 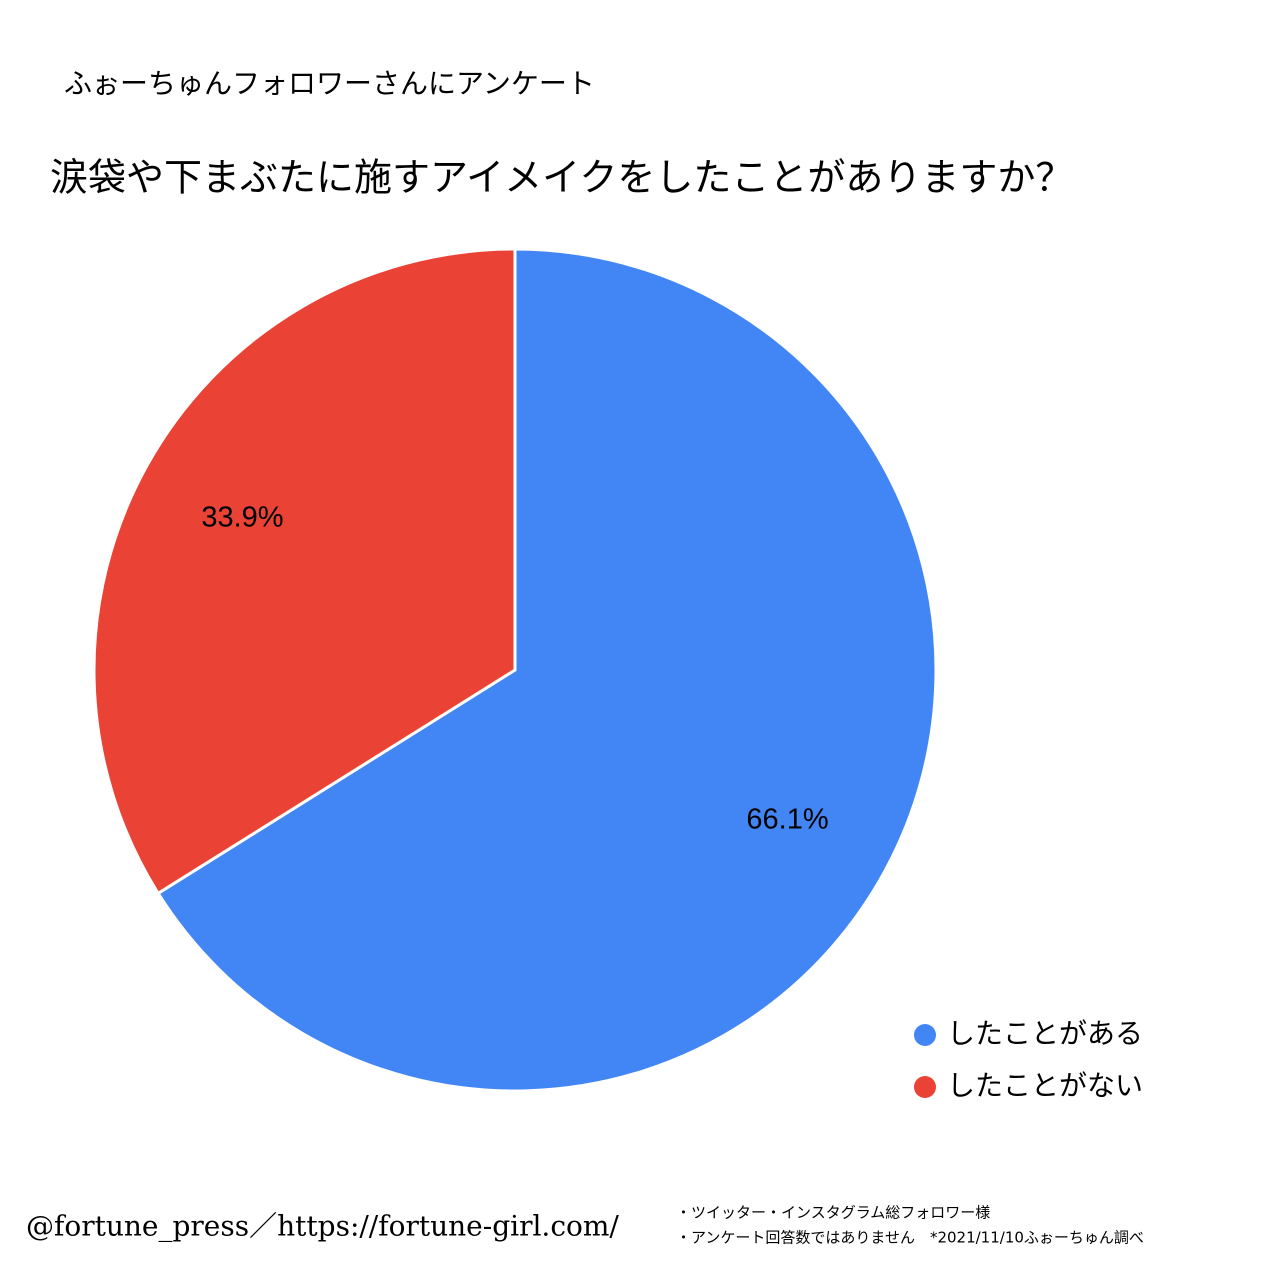 I want to click on chart-subtitle: ふぉーちゅんフォロワーさんにアンケート, so click(x=329, y=83).